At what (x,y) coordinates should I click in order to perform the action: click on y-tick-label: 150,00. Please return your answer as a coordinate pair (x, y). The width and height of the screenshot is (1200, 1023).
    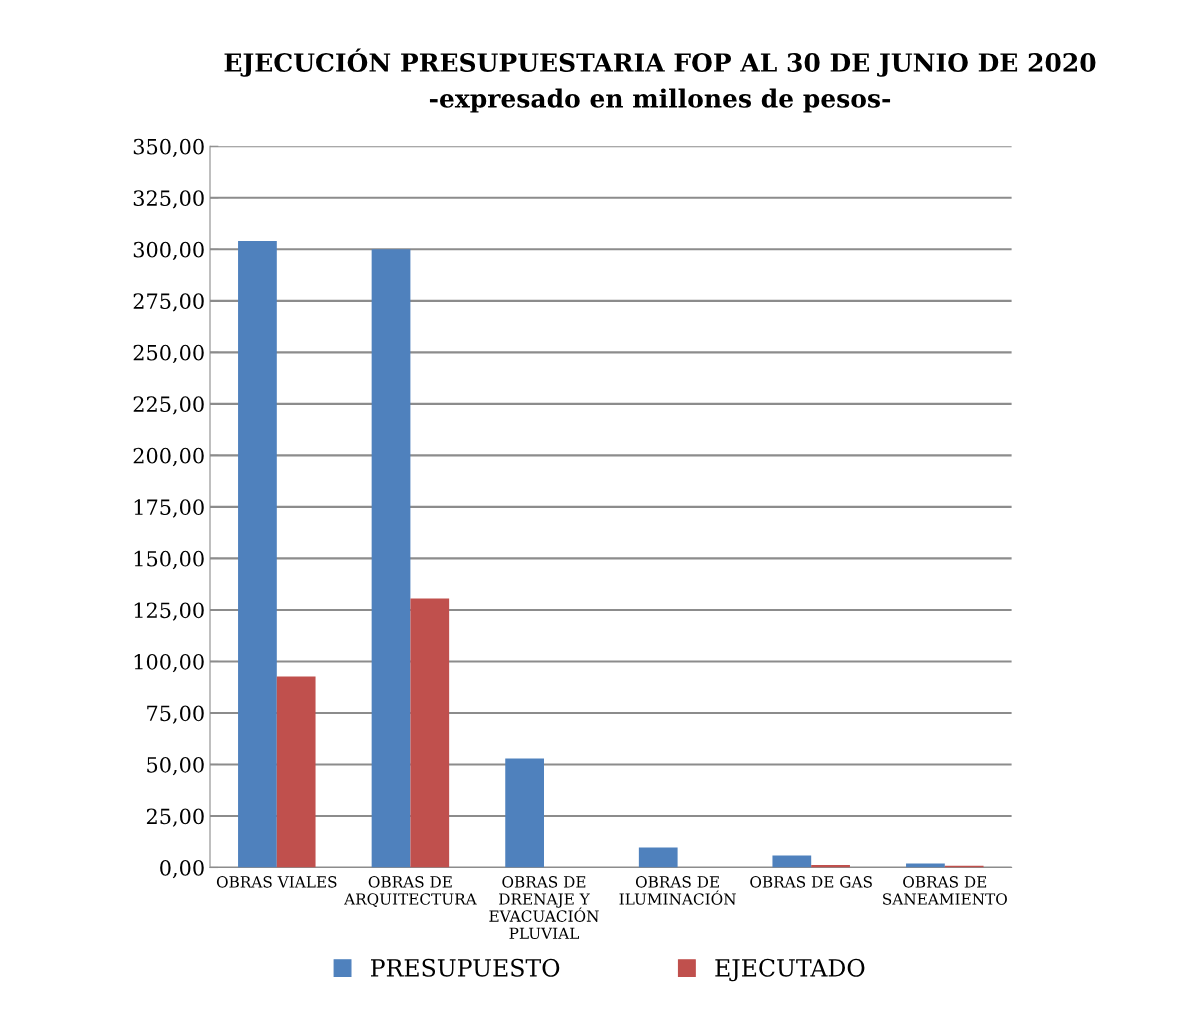
    Looking at the image, I should click on (169, 560).